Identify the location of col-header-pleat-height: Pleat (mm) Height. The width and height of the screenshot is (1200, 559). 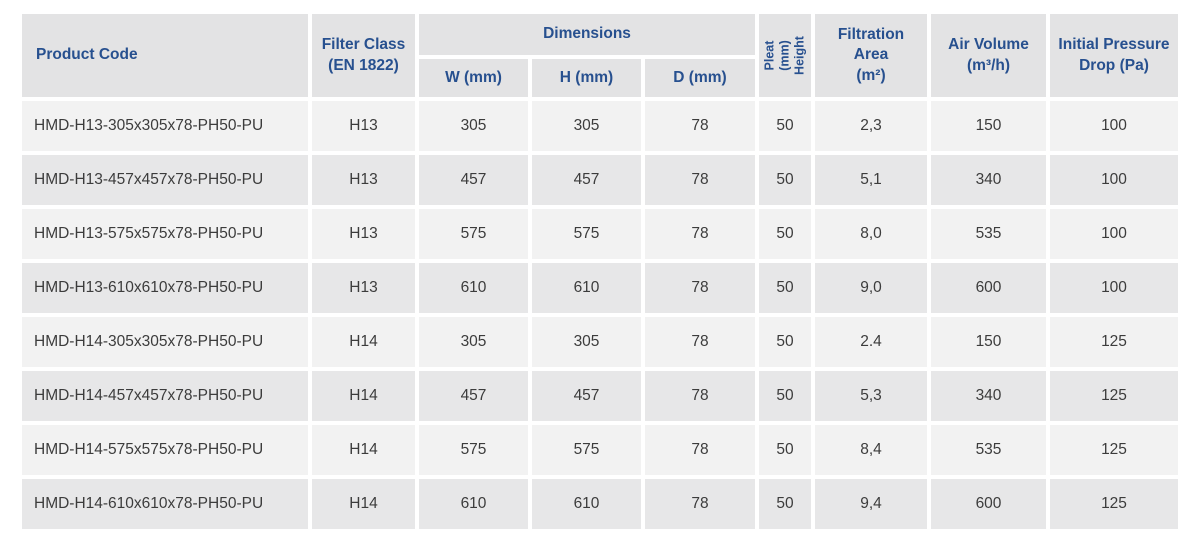
(785, 55).